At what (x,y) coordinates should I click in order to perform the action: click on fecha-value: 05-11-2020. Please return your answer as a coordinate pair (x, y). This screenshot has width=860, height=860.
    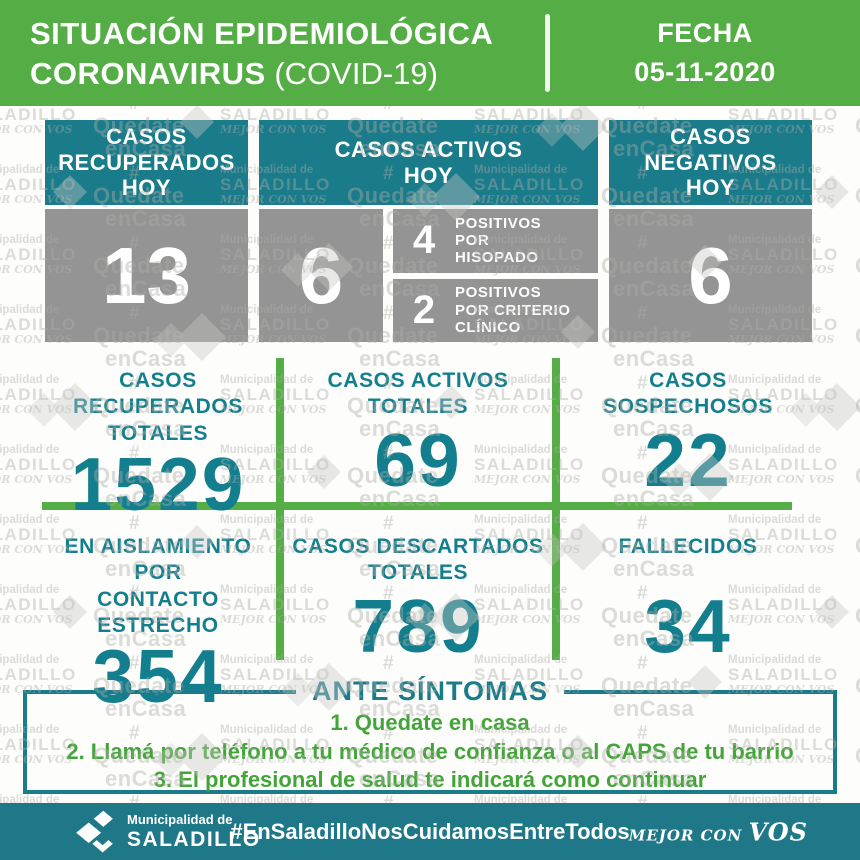
    Looking at the image, I should click on (705, 72).